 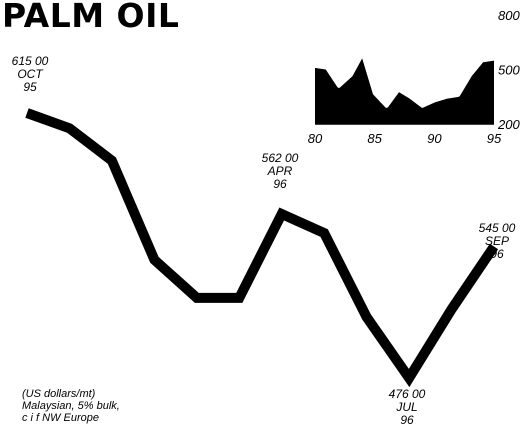 I want to click on chart-title: PALM OIL, so click(x=91, y=17).